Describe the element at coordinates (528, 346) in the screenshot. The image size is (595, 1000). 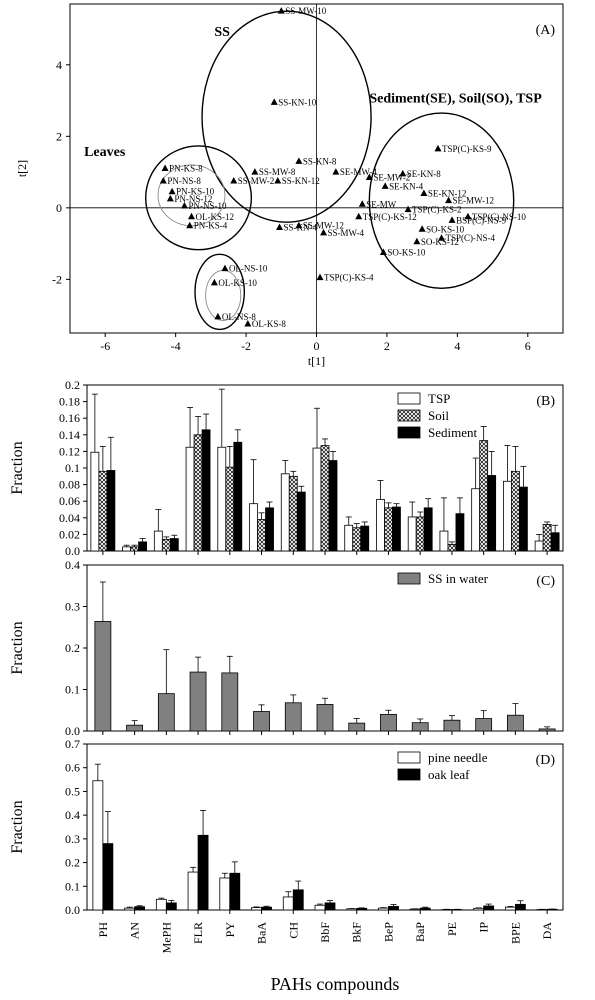
I see `x-tick-label: 6` at that location.